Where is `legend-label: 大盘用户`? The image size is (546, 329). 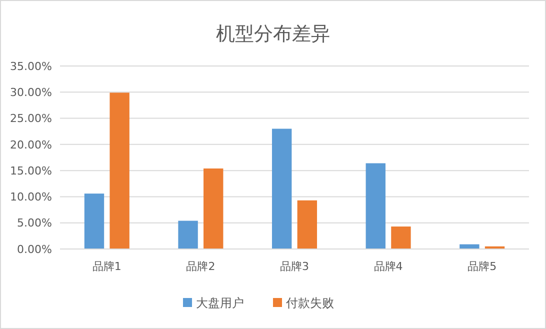
legend-label: 大盘用户 is located at coordinates (220, 303).